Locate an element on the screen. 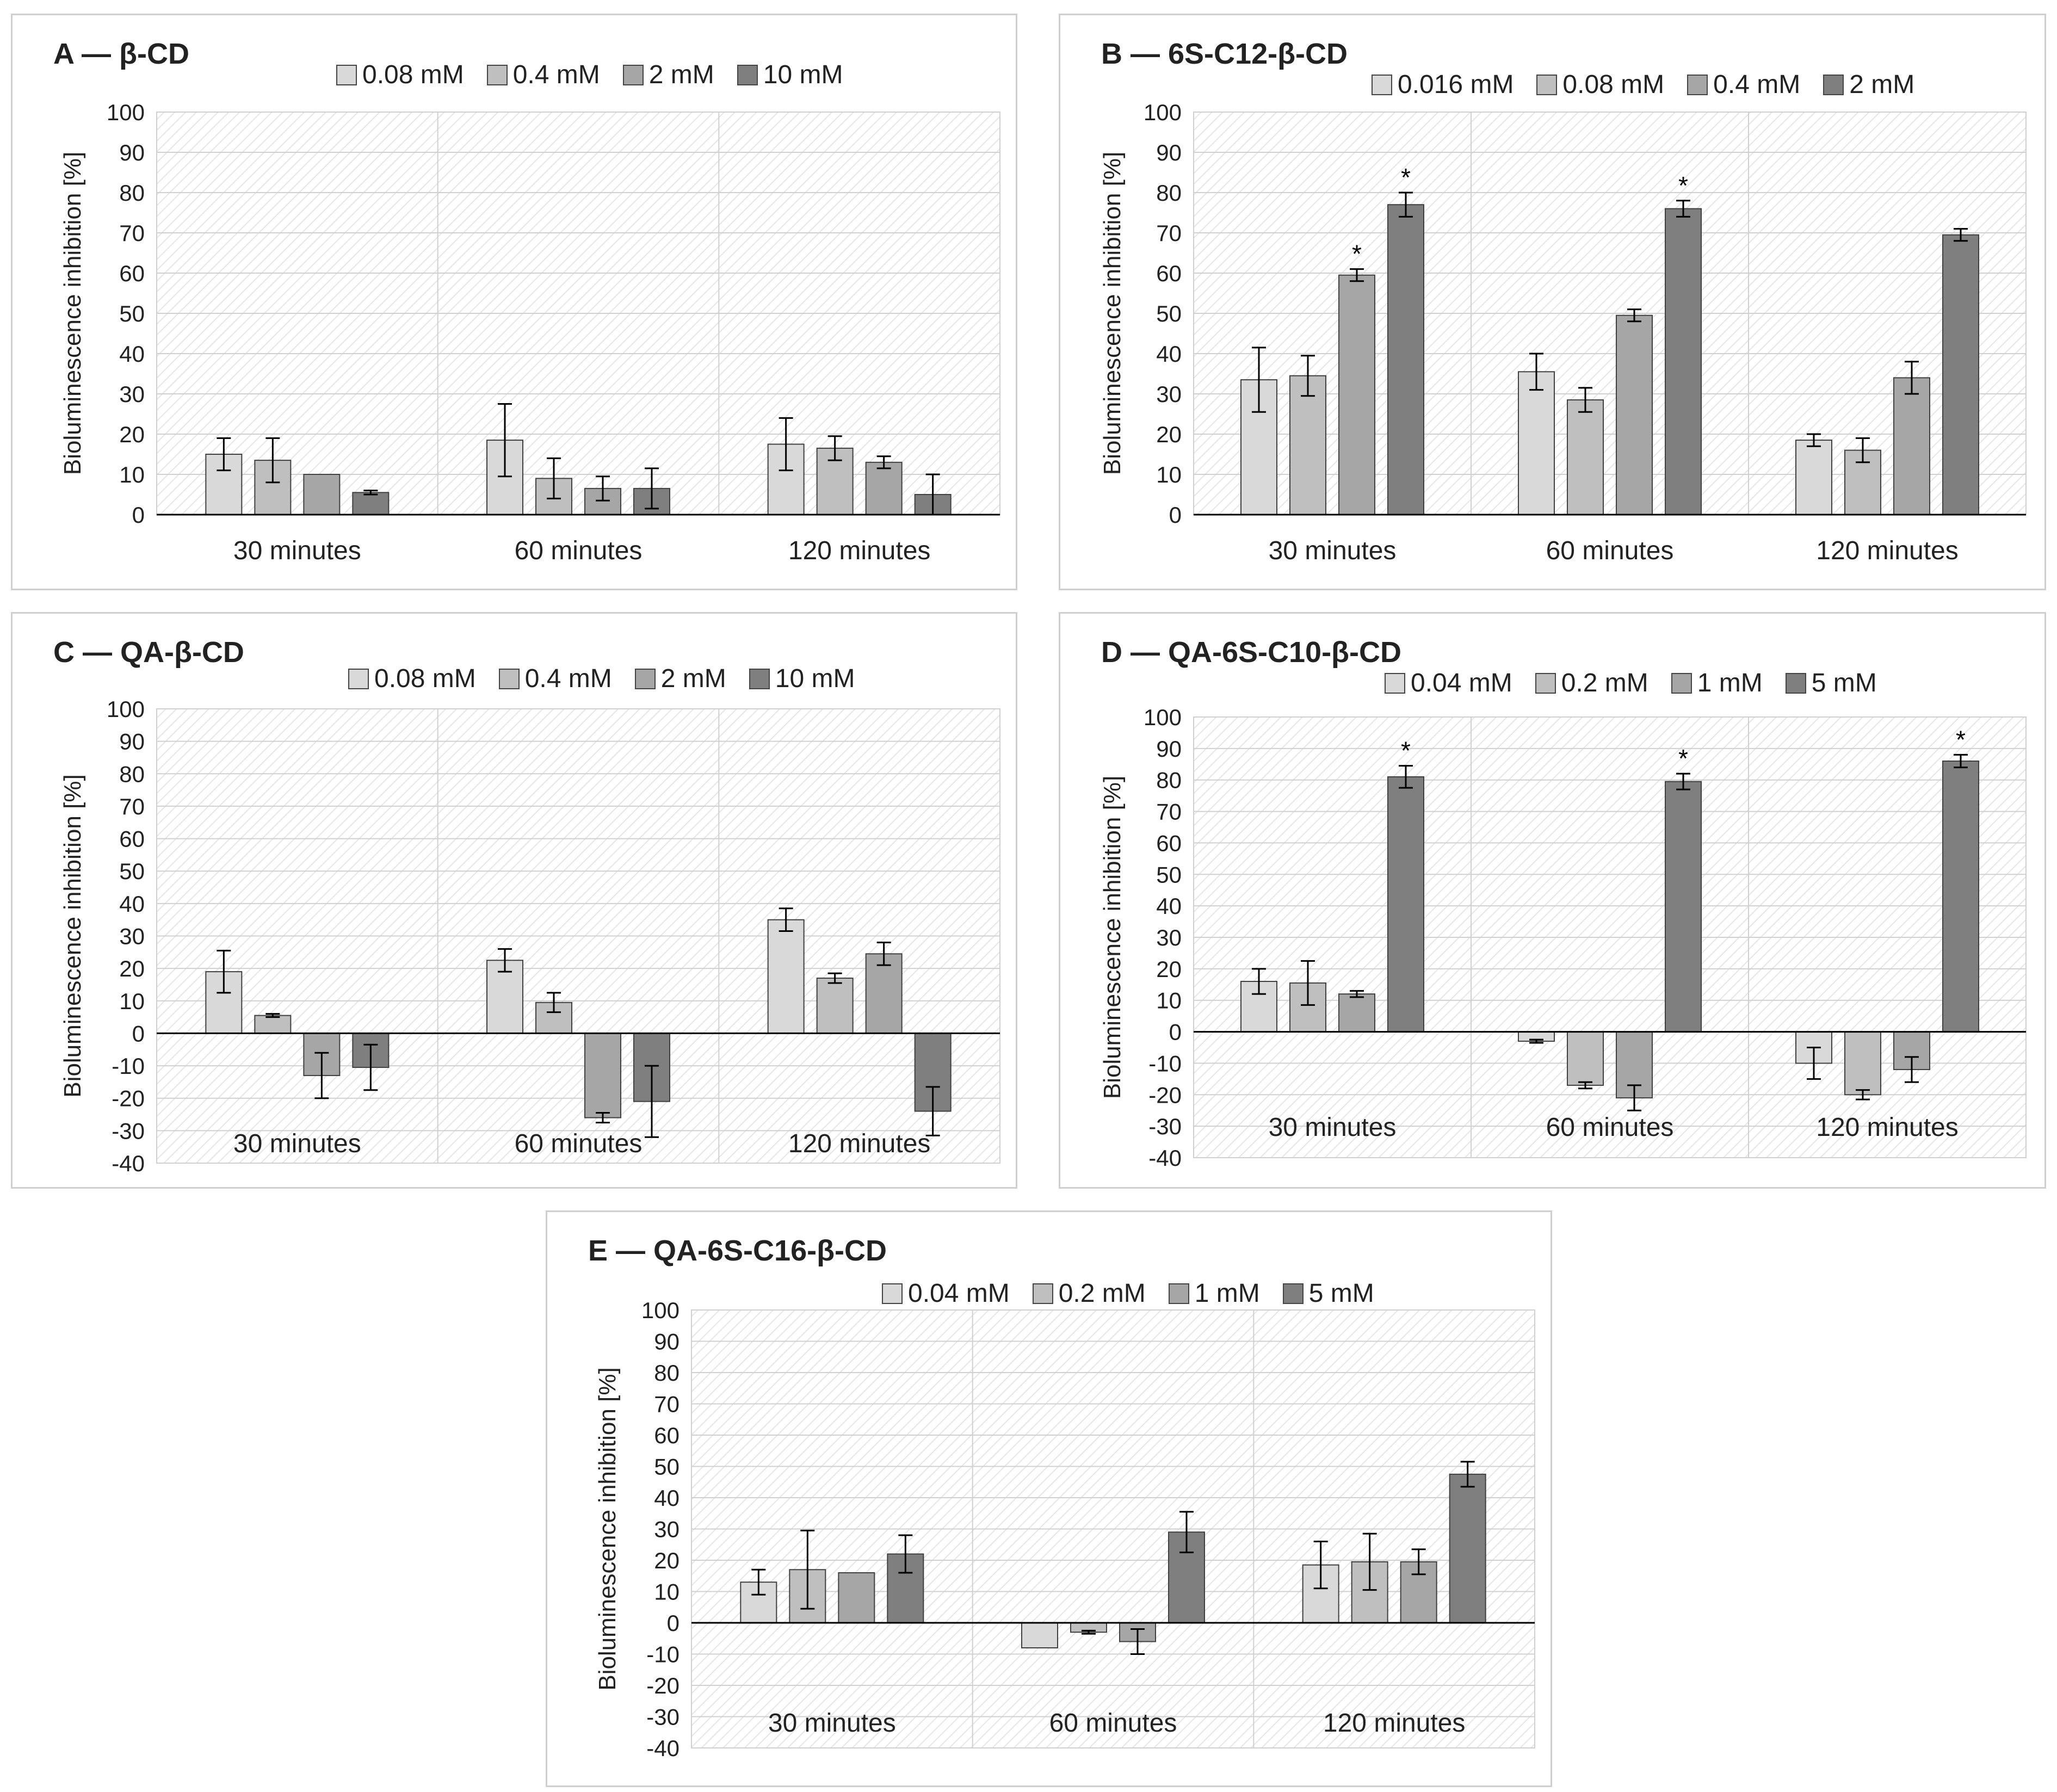 This screenshot has height=1792, width=2057. chart-legend: 0.08 mM 0.4 mM 2 mM 10 mM is located at coordinates (601, 679).